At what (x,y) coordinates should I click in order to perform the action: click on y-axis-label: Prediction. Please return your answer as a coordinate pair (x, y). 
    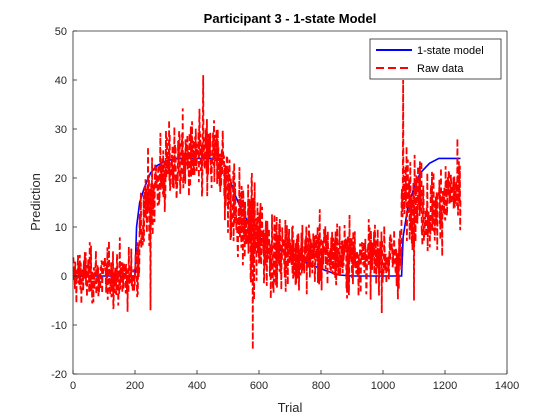
    Looking at the image, I should click on (35, 202).